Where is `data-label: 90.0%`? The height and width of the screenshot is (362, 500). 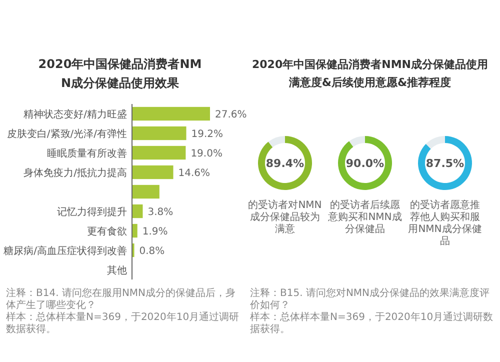 data-label: 90.0% is located at coordinates (365, 163).